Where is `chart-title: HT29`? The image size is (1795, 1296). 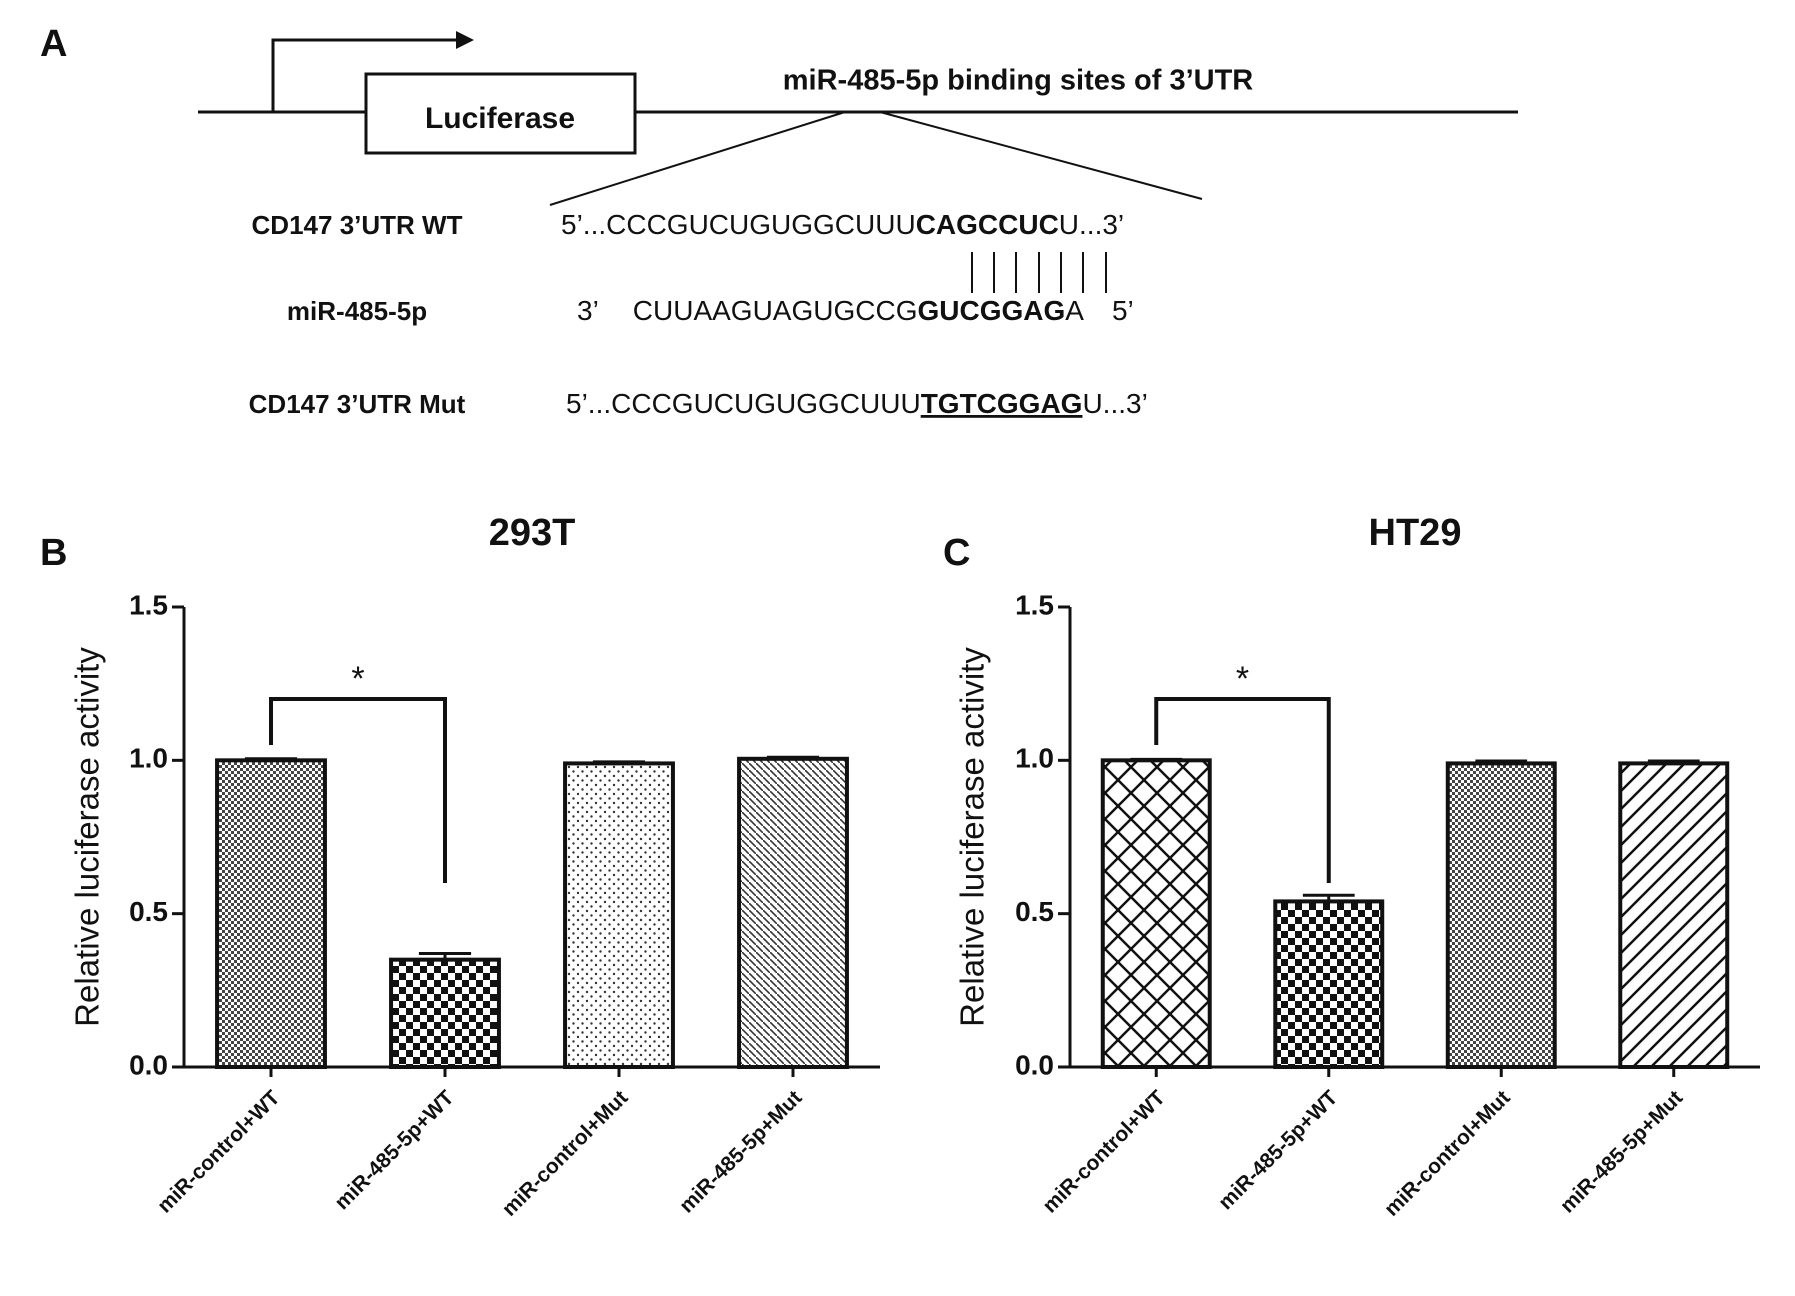
chart-title: HT29 is located at coordinates (1415, 533).